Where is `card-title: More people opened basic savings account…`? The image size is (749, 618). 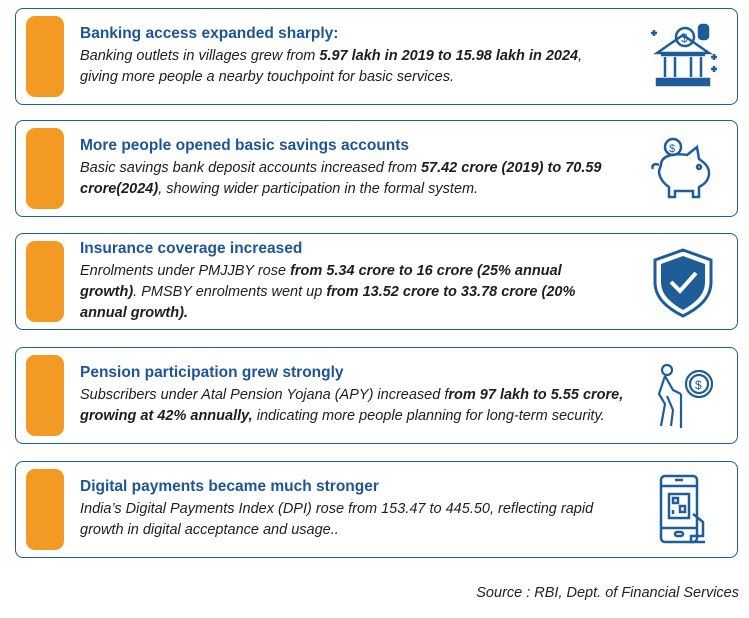 card-title: More people opened basic savings account… is located at coordinates (245, 145).